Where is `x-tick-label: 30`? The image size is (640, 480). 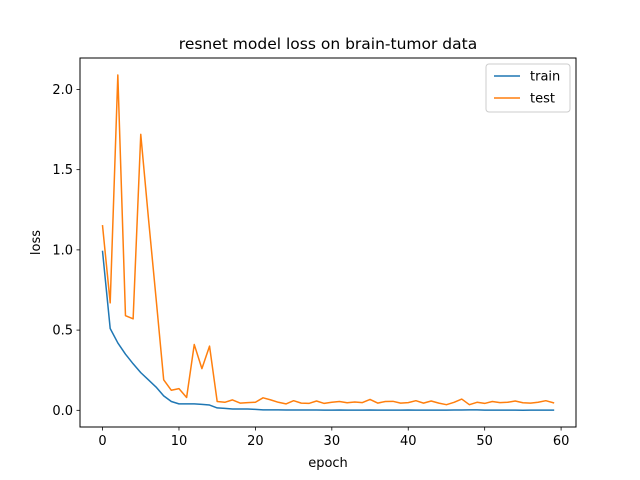 x-tick-label: 30 is located at coordinates (332, 441).